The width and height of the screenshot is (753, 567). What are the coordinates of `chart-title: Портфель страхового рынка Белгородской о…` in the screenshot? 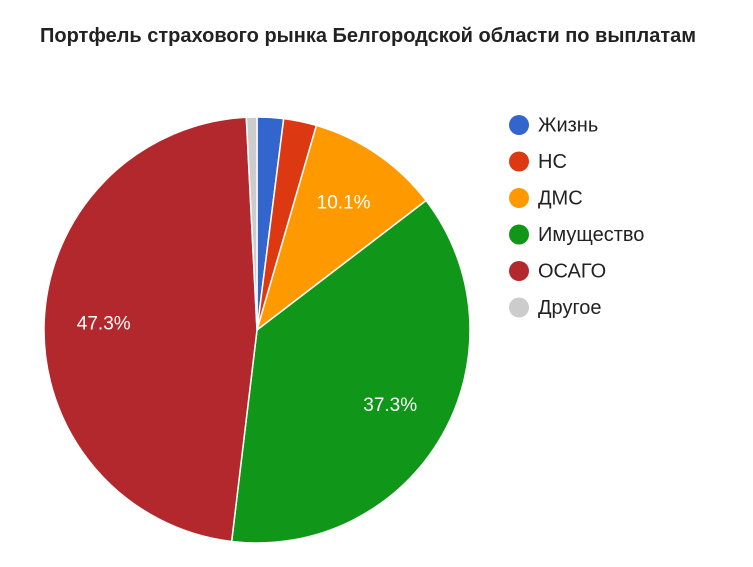 It's located at (368, 36).